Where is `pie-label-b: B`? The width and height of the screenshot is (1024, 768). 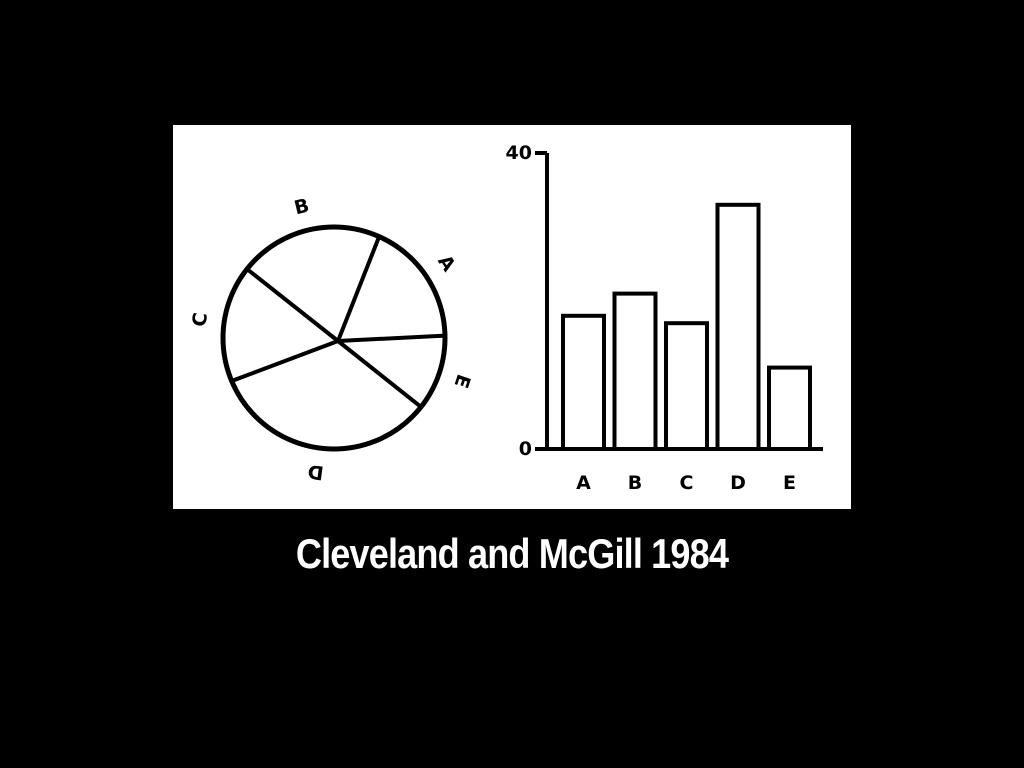
pie-label-b: B is located at coordinates (301, 206).